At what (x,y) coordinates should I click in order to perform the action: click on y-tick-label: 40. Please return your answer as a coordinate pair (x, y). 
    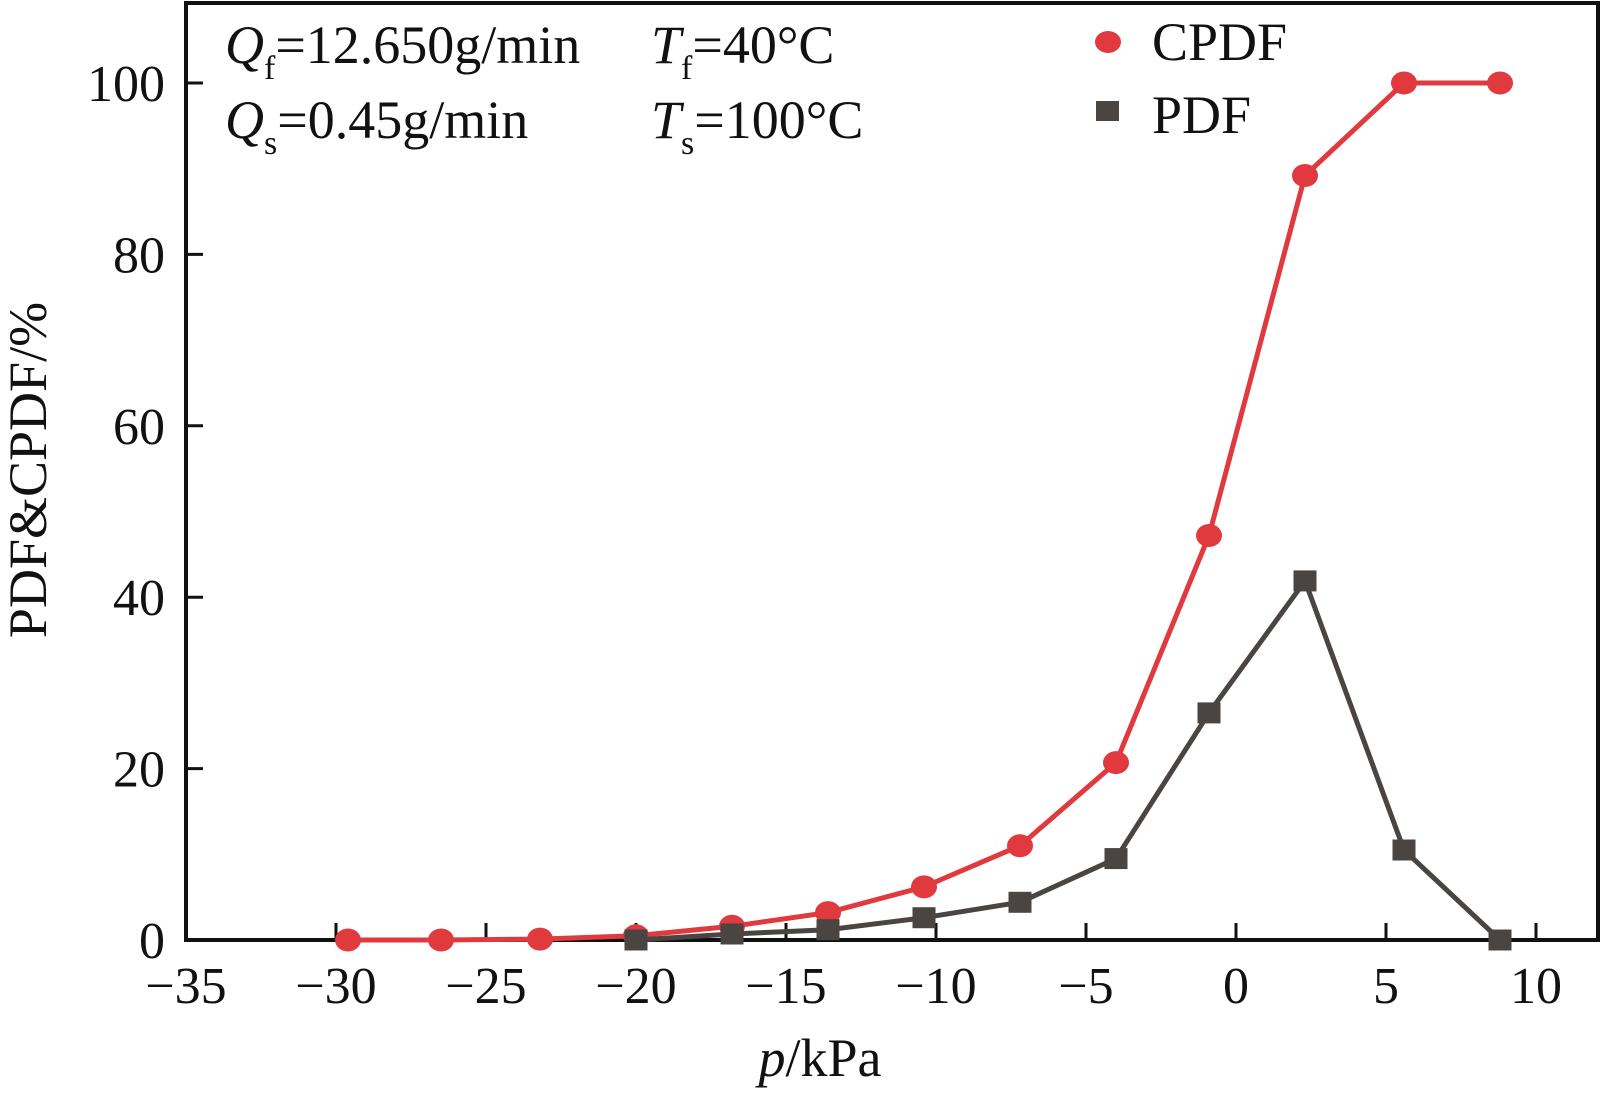
    Looking at the image, I should click on (139, 598).